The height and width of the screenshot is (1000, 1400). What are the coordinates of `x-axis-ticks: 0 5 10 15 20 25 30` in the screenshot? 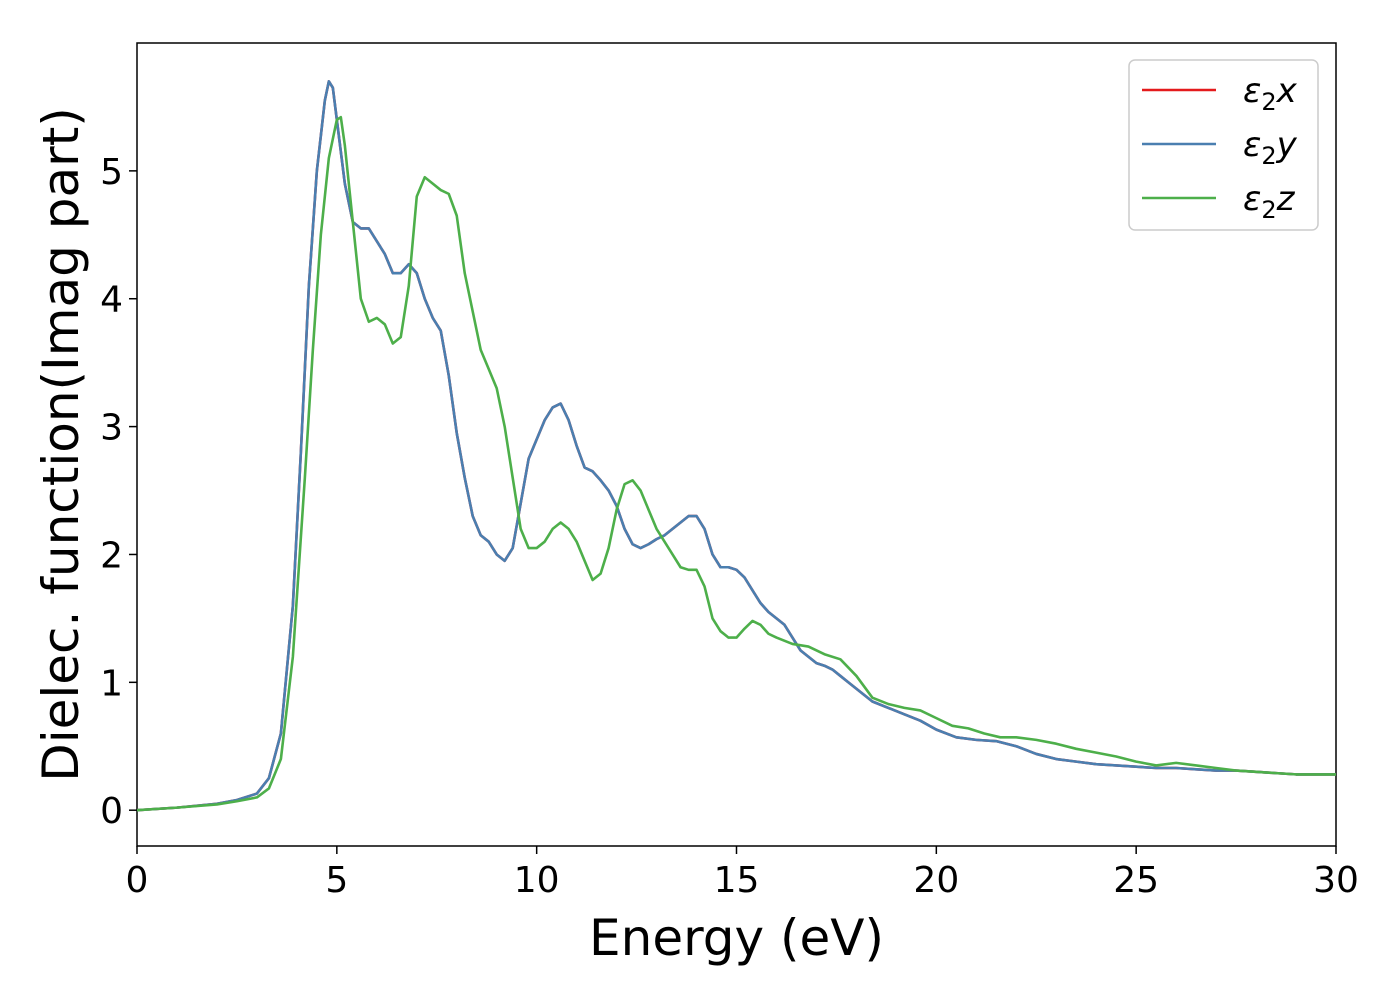 It's located at (742, 873).